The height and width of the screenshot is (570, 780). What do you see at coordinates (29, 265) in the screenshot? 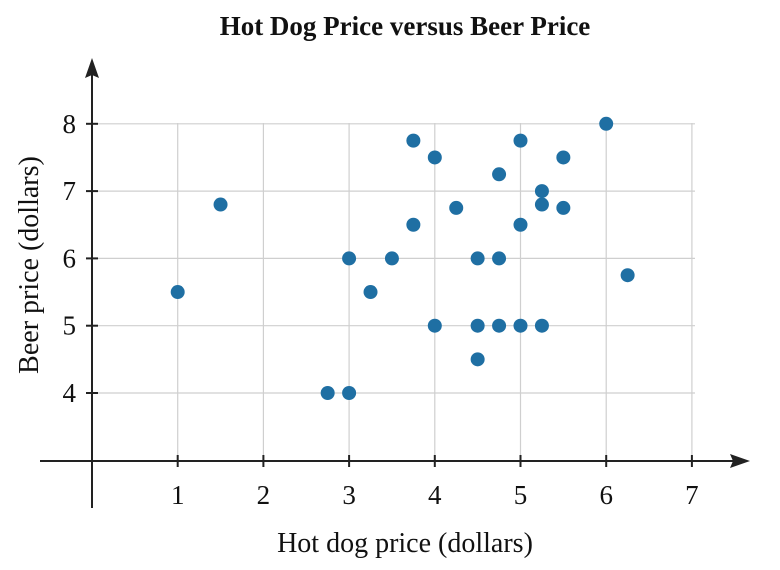
I see `y-axis-label: Beer price (dollars)` at bounding box center [29, 265].